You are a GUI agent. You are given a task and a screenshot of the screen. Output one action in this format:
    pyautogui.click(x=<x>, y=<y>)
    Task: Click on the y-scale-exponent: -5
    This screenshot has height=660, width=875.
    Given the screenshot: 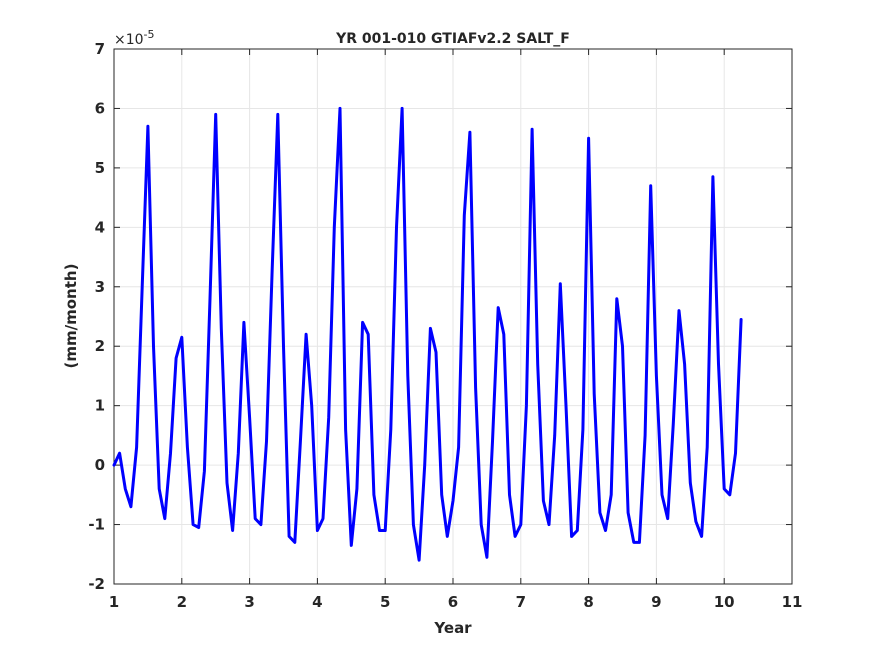 What is the action you would take?
    pyautogui.click(x=149, y=34)
    